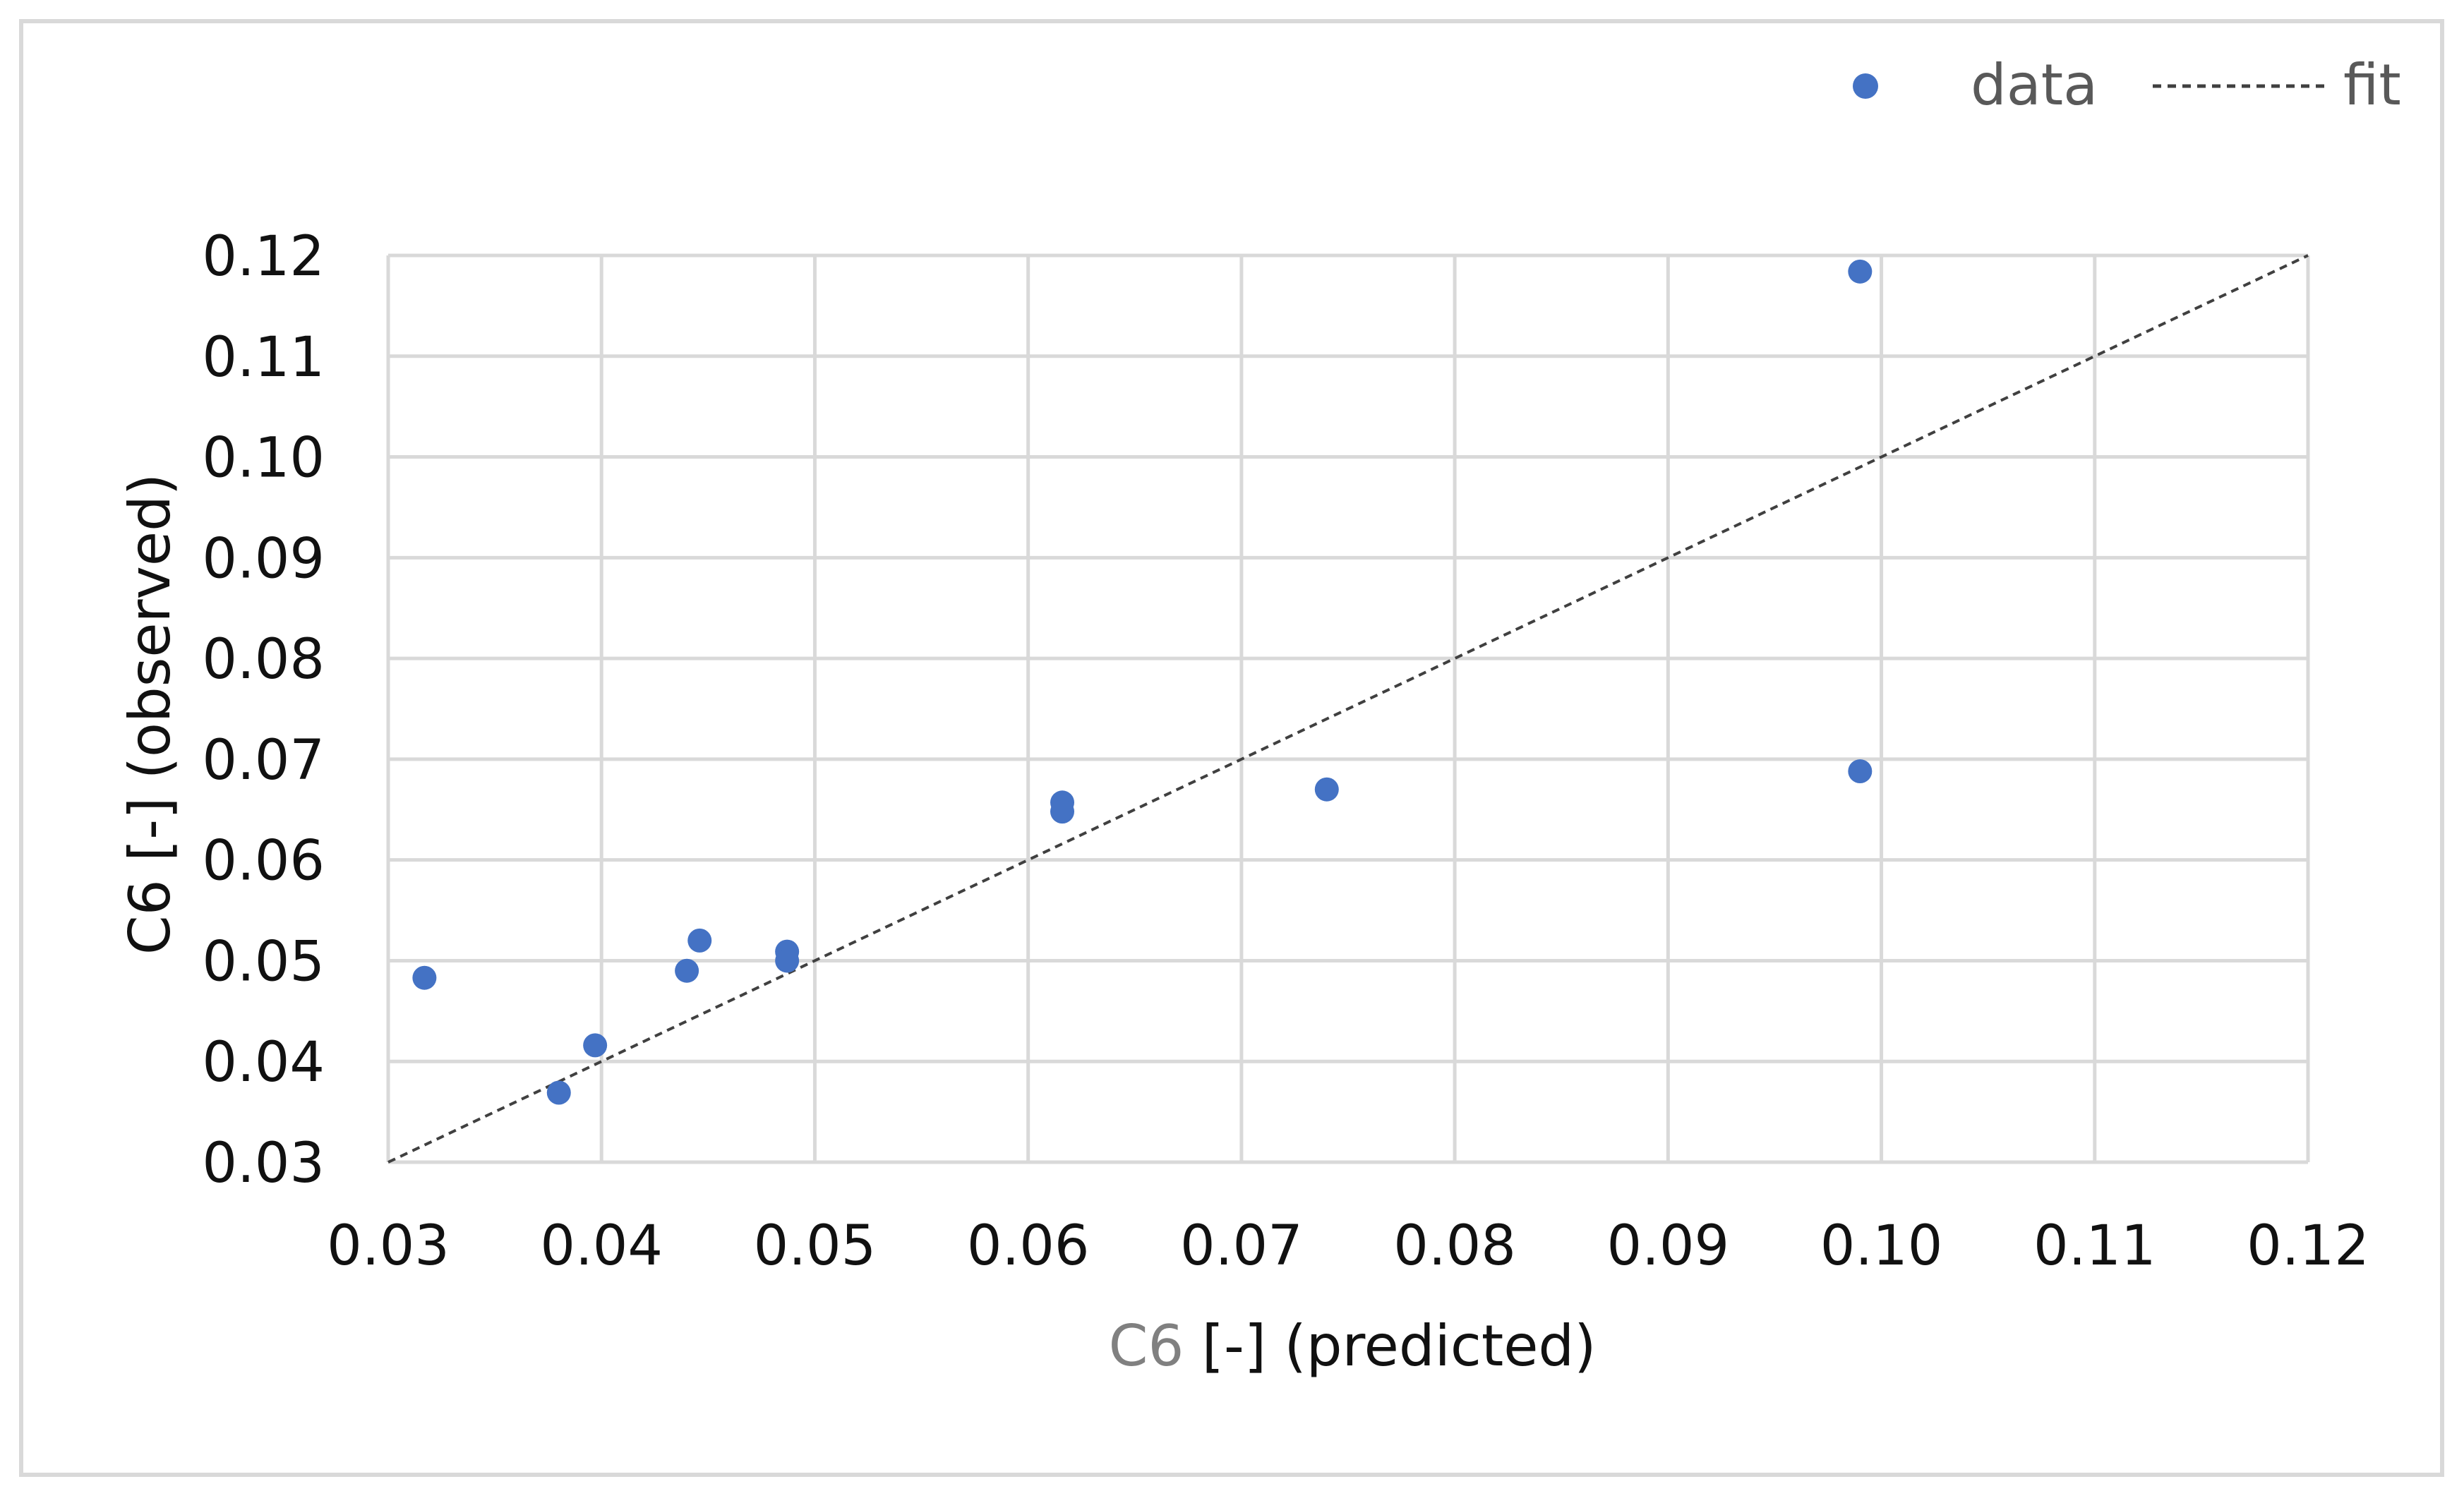 The height and width of the screenshot is (1503, 2464). I want to click on x-tick-label: 0.12, so click(2308, 1246).